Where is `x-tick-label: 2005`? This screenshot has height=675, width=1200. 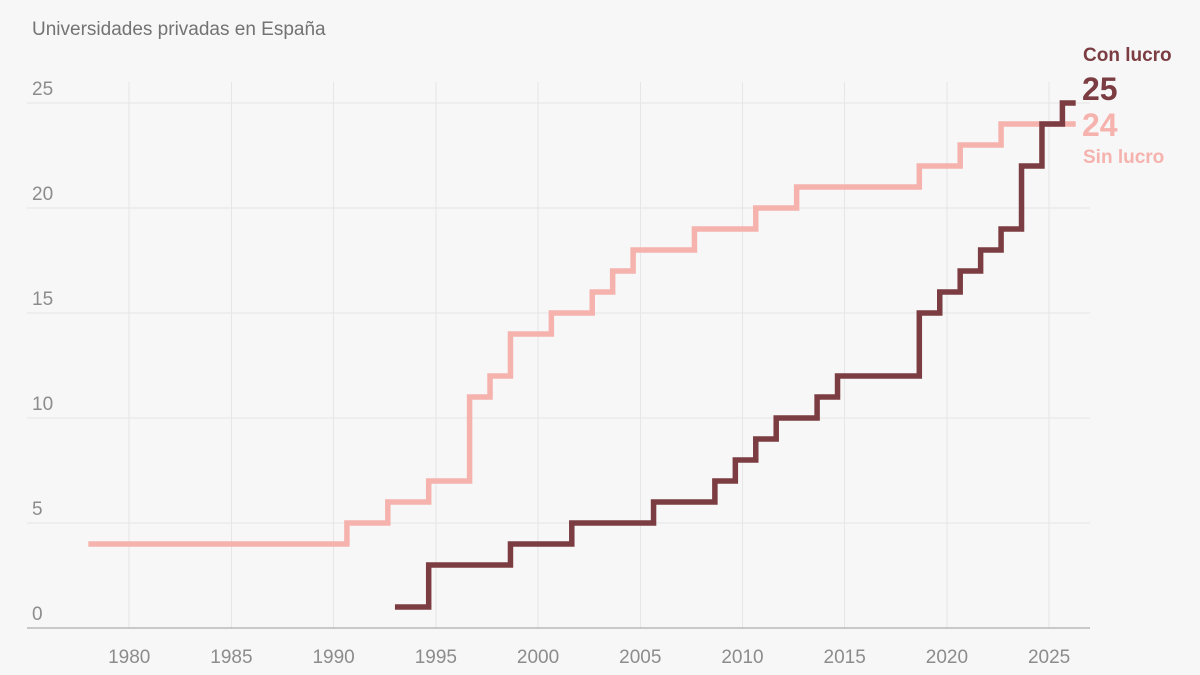 x-tick-label: 2005 is located at coordinates (640, 657).